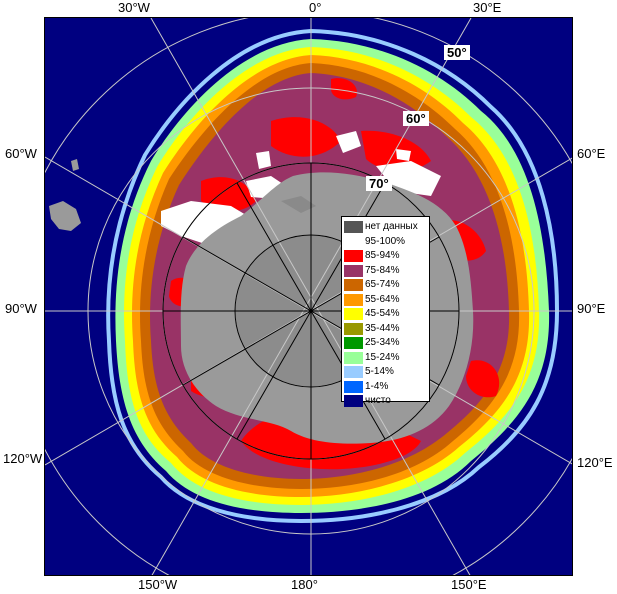  I want to click on legend-item: 35-44%, so click(386, 329).